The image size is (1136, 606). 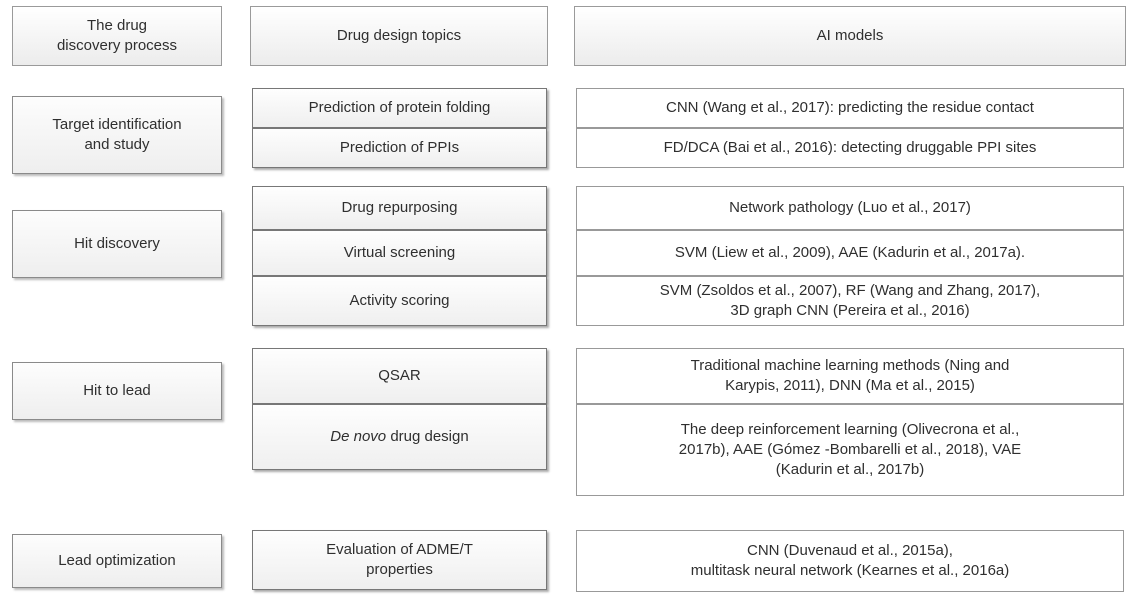 I want to click on header-topics: Drug design topics, so click(x=399, y=36).